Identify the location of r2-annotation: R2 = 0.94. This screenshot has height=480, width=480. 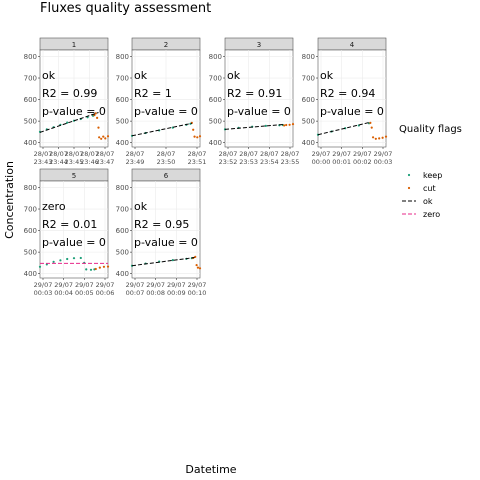
(347, 93).